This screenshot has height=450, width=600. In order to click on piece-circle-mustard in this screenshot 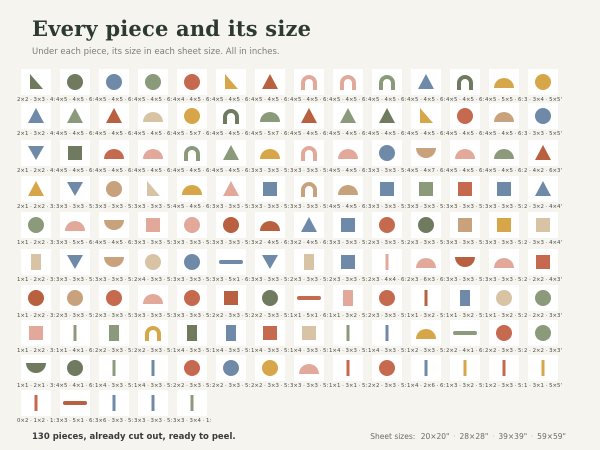, I will do `click(270, 368)`.